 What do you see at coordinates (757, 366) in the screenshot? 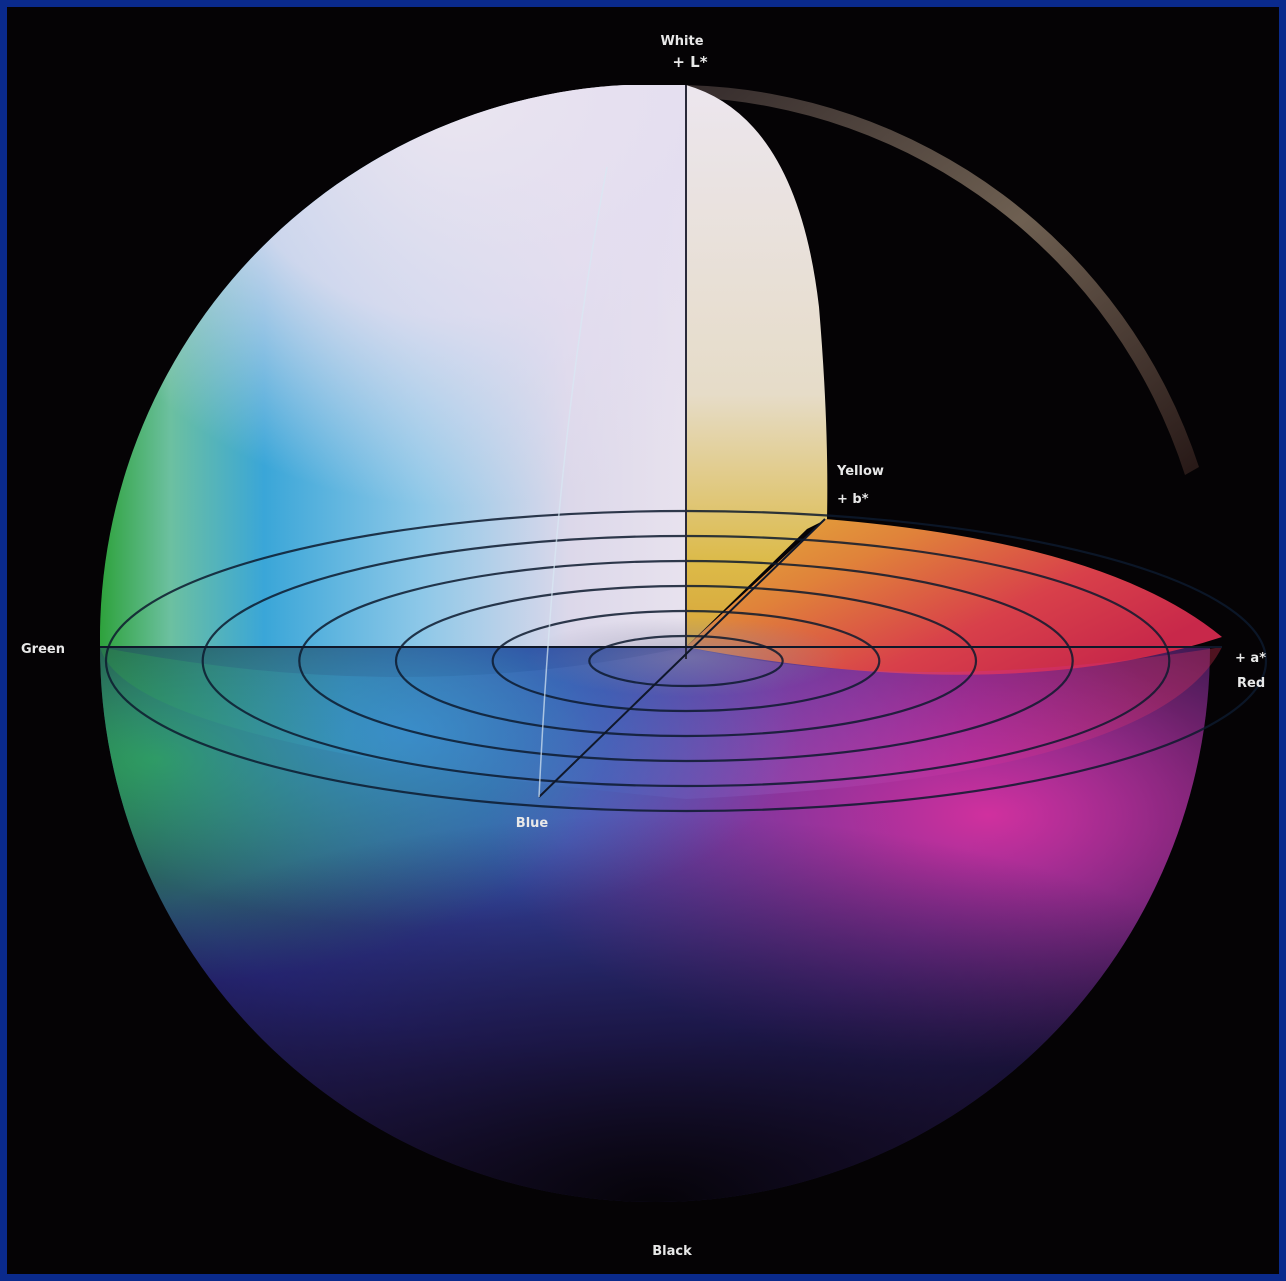
I see `cut-wall` at bounding box center [757, 366].